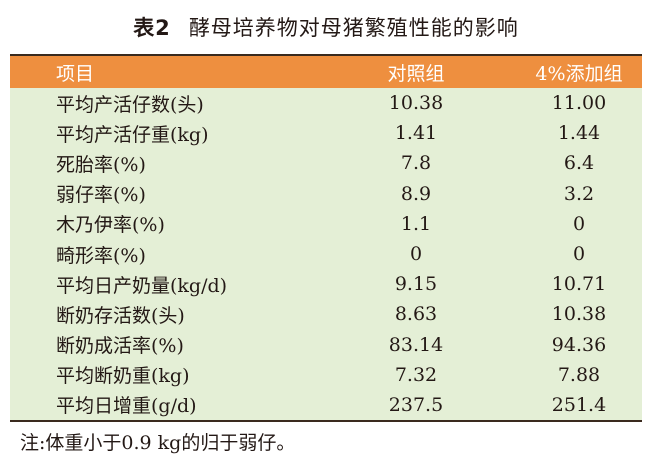 This screenshot has height=460, width=652. What do you see at coordinates (101, 164) in the screenshot?
I see `row-label: 死胎率(%)` at bounding box center [101, 164].